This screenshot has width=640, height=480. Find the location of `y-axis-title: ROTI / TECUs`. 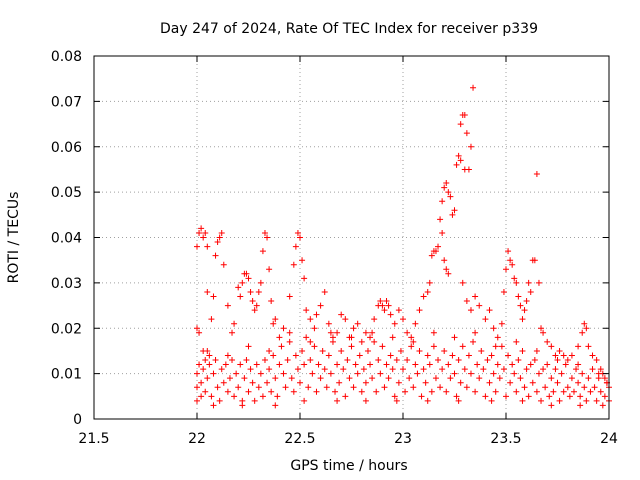

y-axis-title: ROTI / TECUs is located at coordinates (14, 238).